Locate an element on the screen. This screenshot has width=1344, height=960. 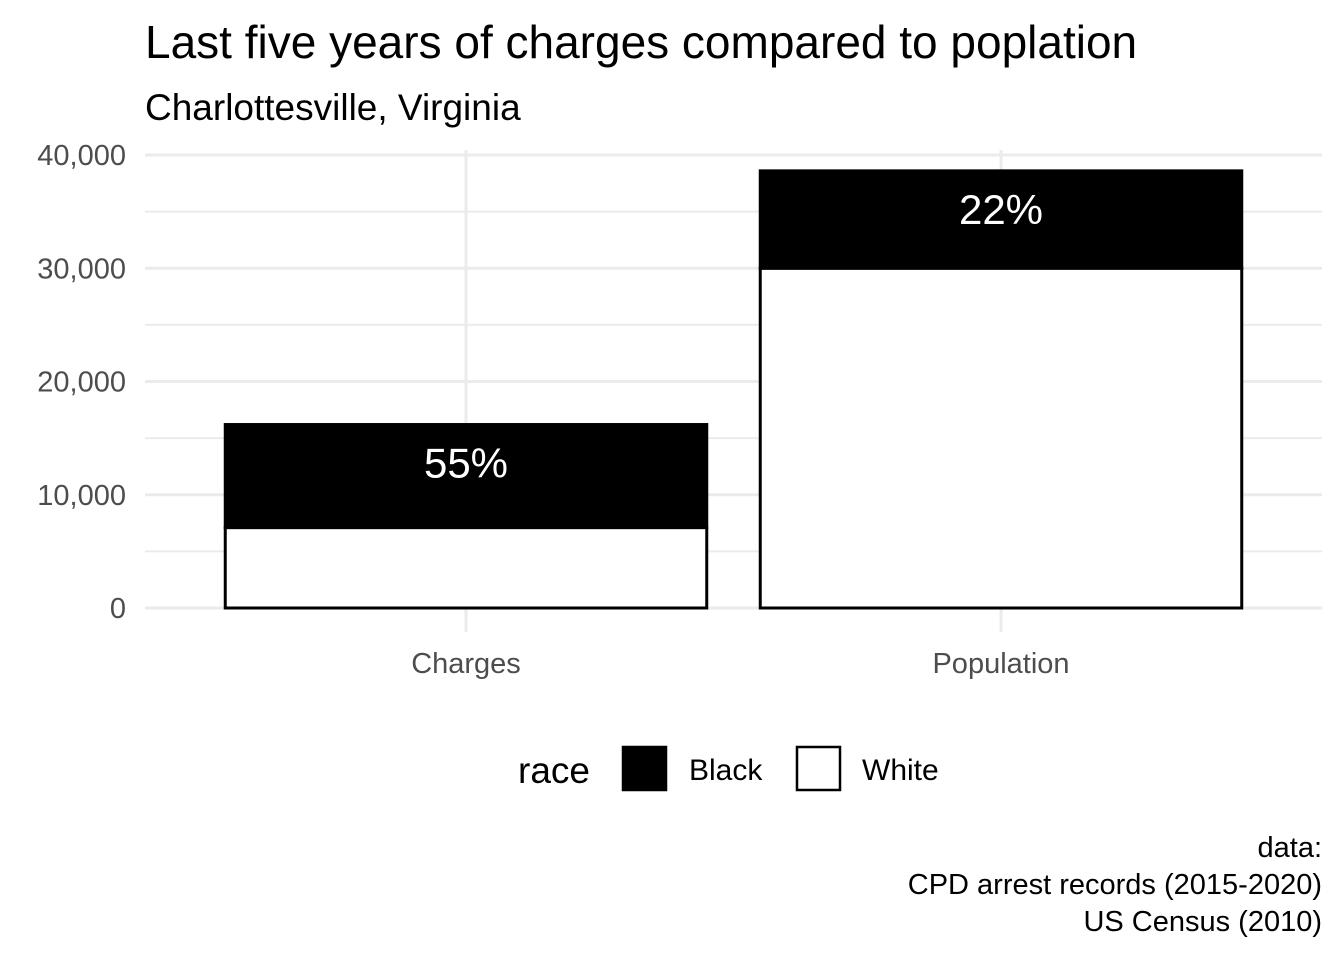
y-tick-label: 40,000 is located at coordinates (81, 156).